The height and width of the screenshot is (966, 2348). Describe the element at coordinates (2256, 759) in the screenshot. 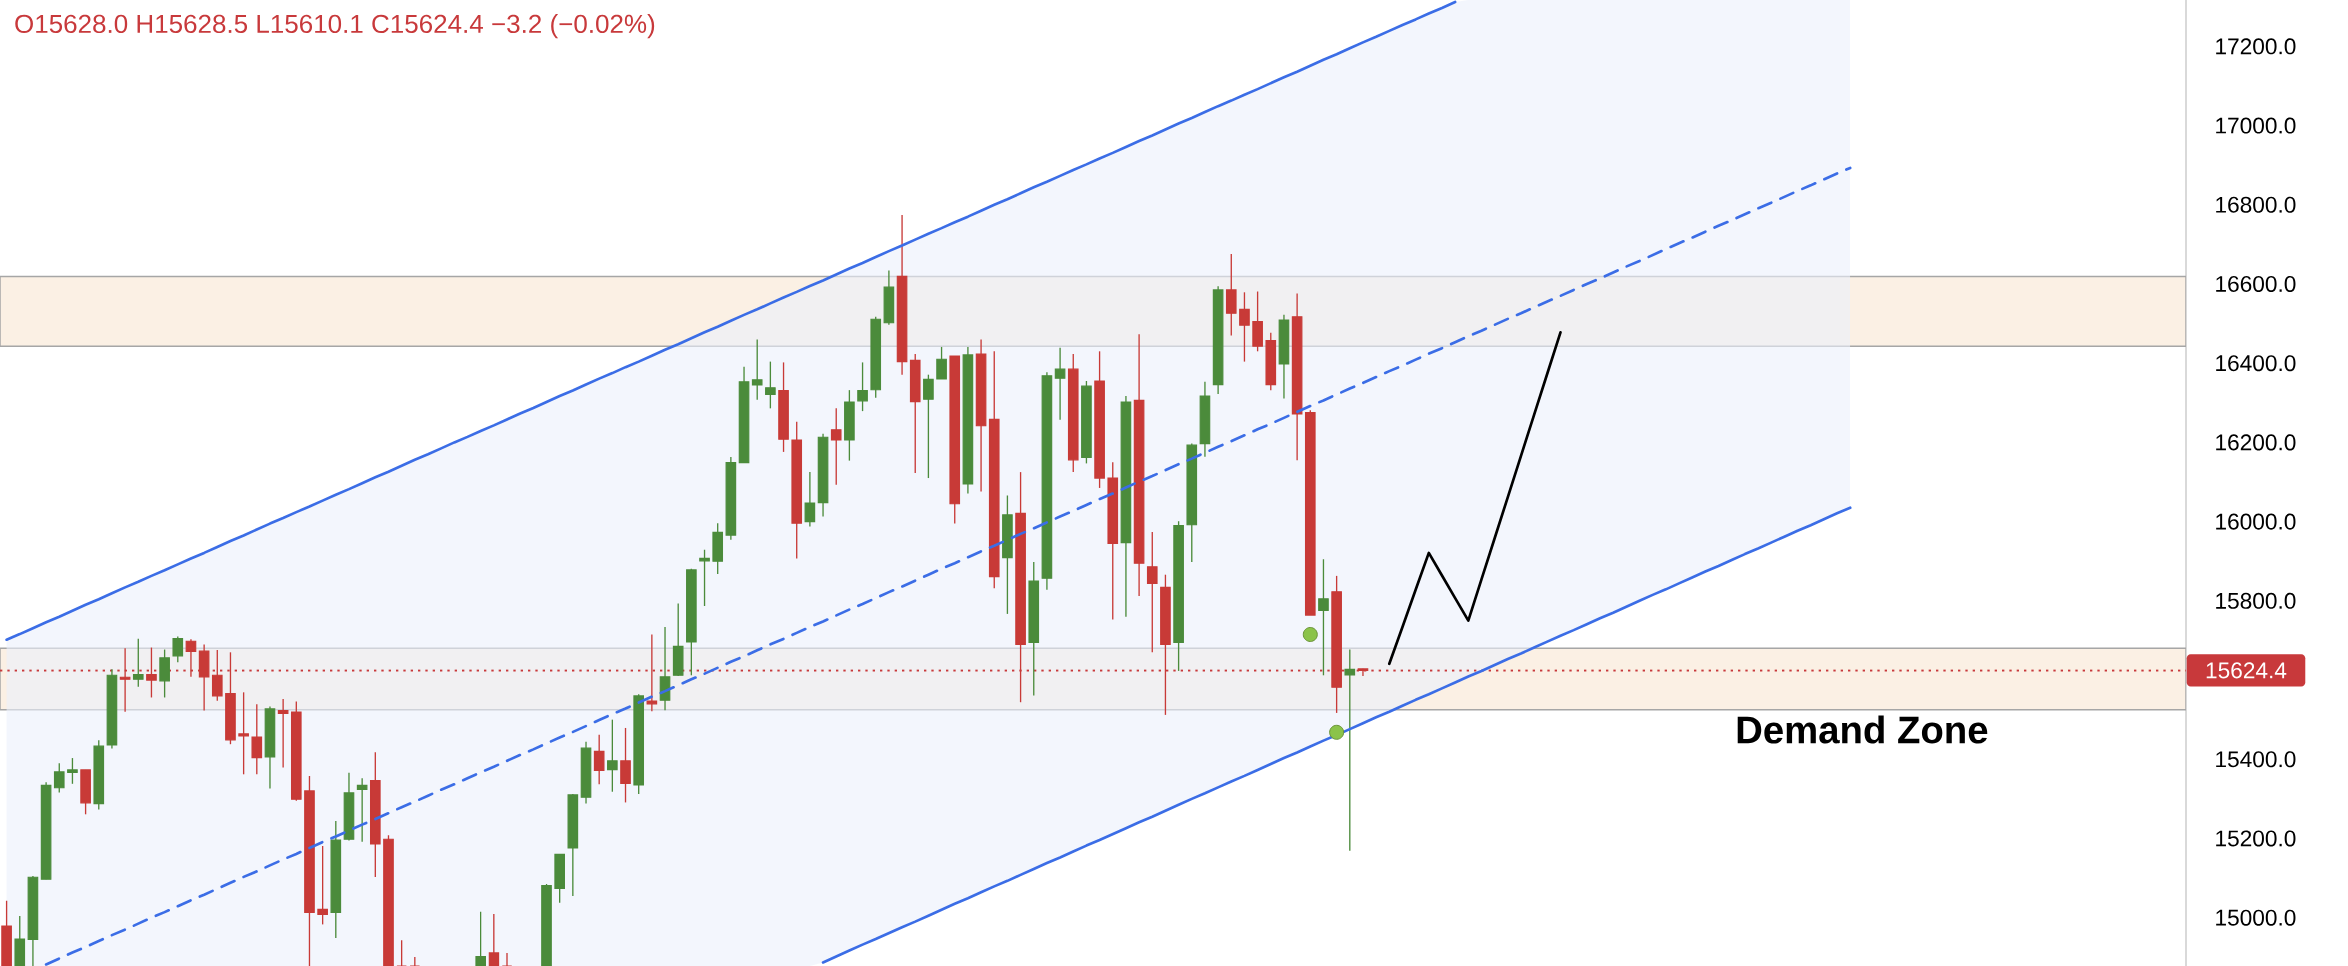

I see `y-tick-label: 15400.0` at that location.